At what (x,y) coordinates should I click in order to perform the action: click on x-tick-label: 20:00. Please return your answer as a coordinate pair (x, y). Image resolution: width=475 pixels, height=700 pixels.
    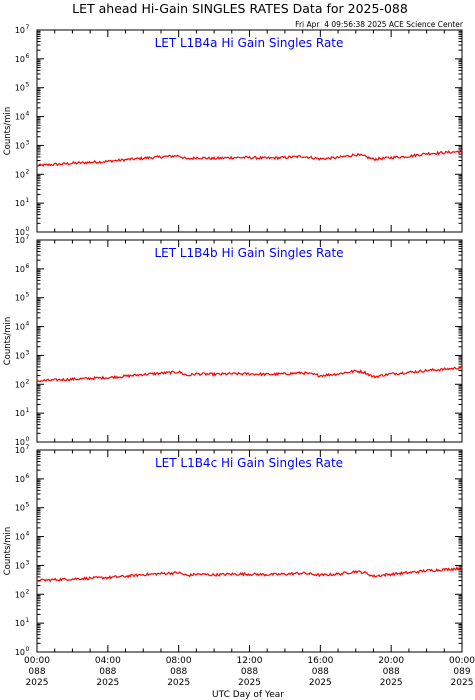
    Looking at the image, I should click on (391, 661).